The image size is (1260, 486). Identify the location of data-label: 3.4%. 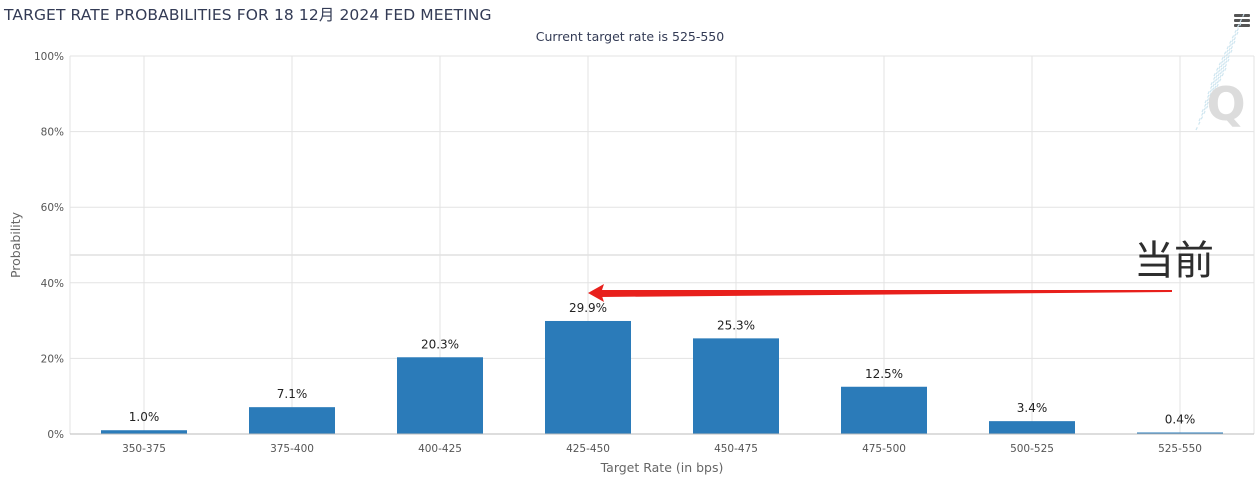
(1032, 408).